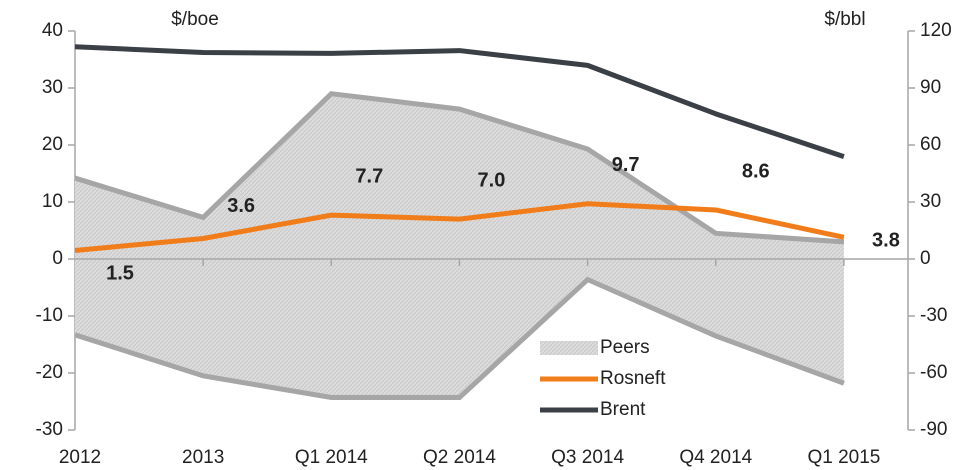  What do you see at coordinates (331, 457) in the screenshot?
I see `x-tick-label: Q1 2014` at bounding box center [331, 457].